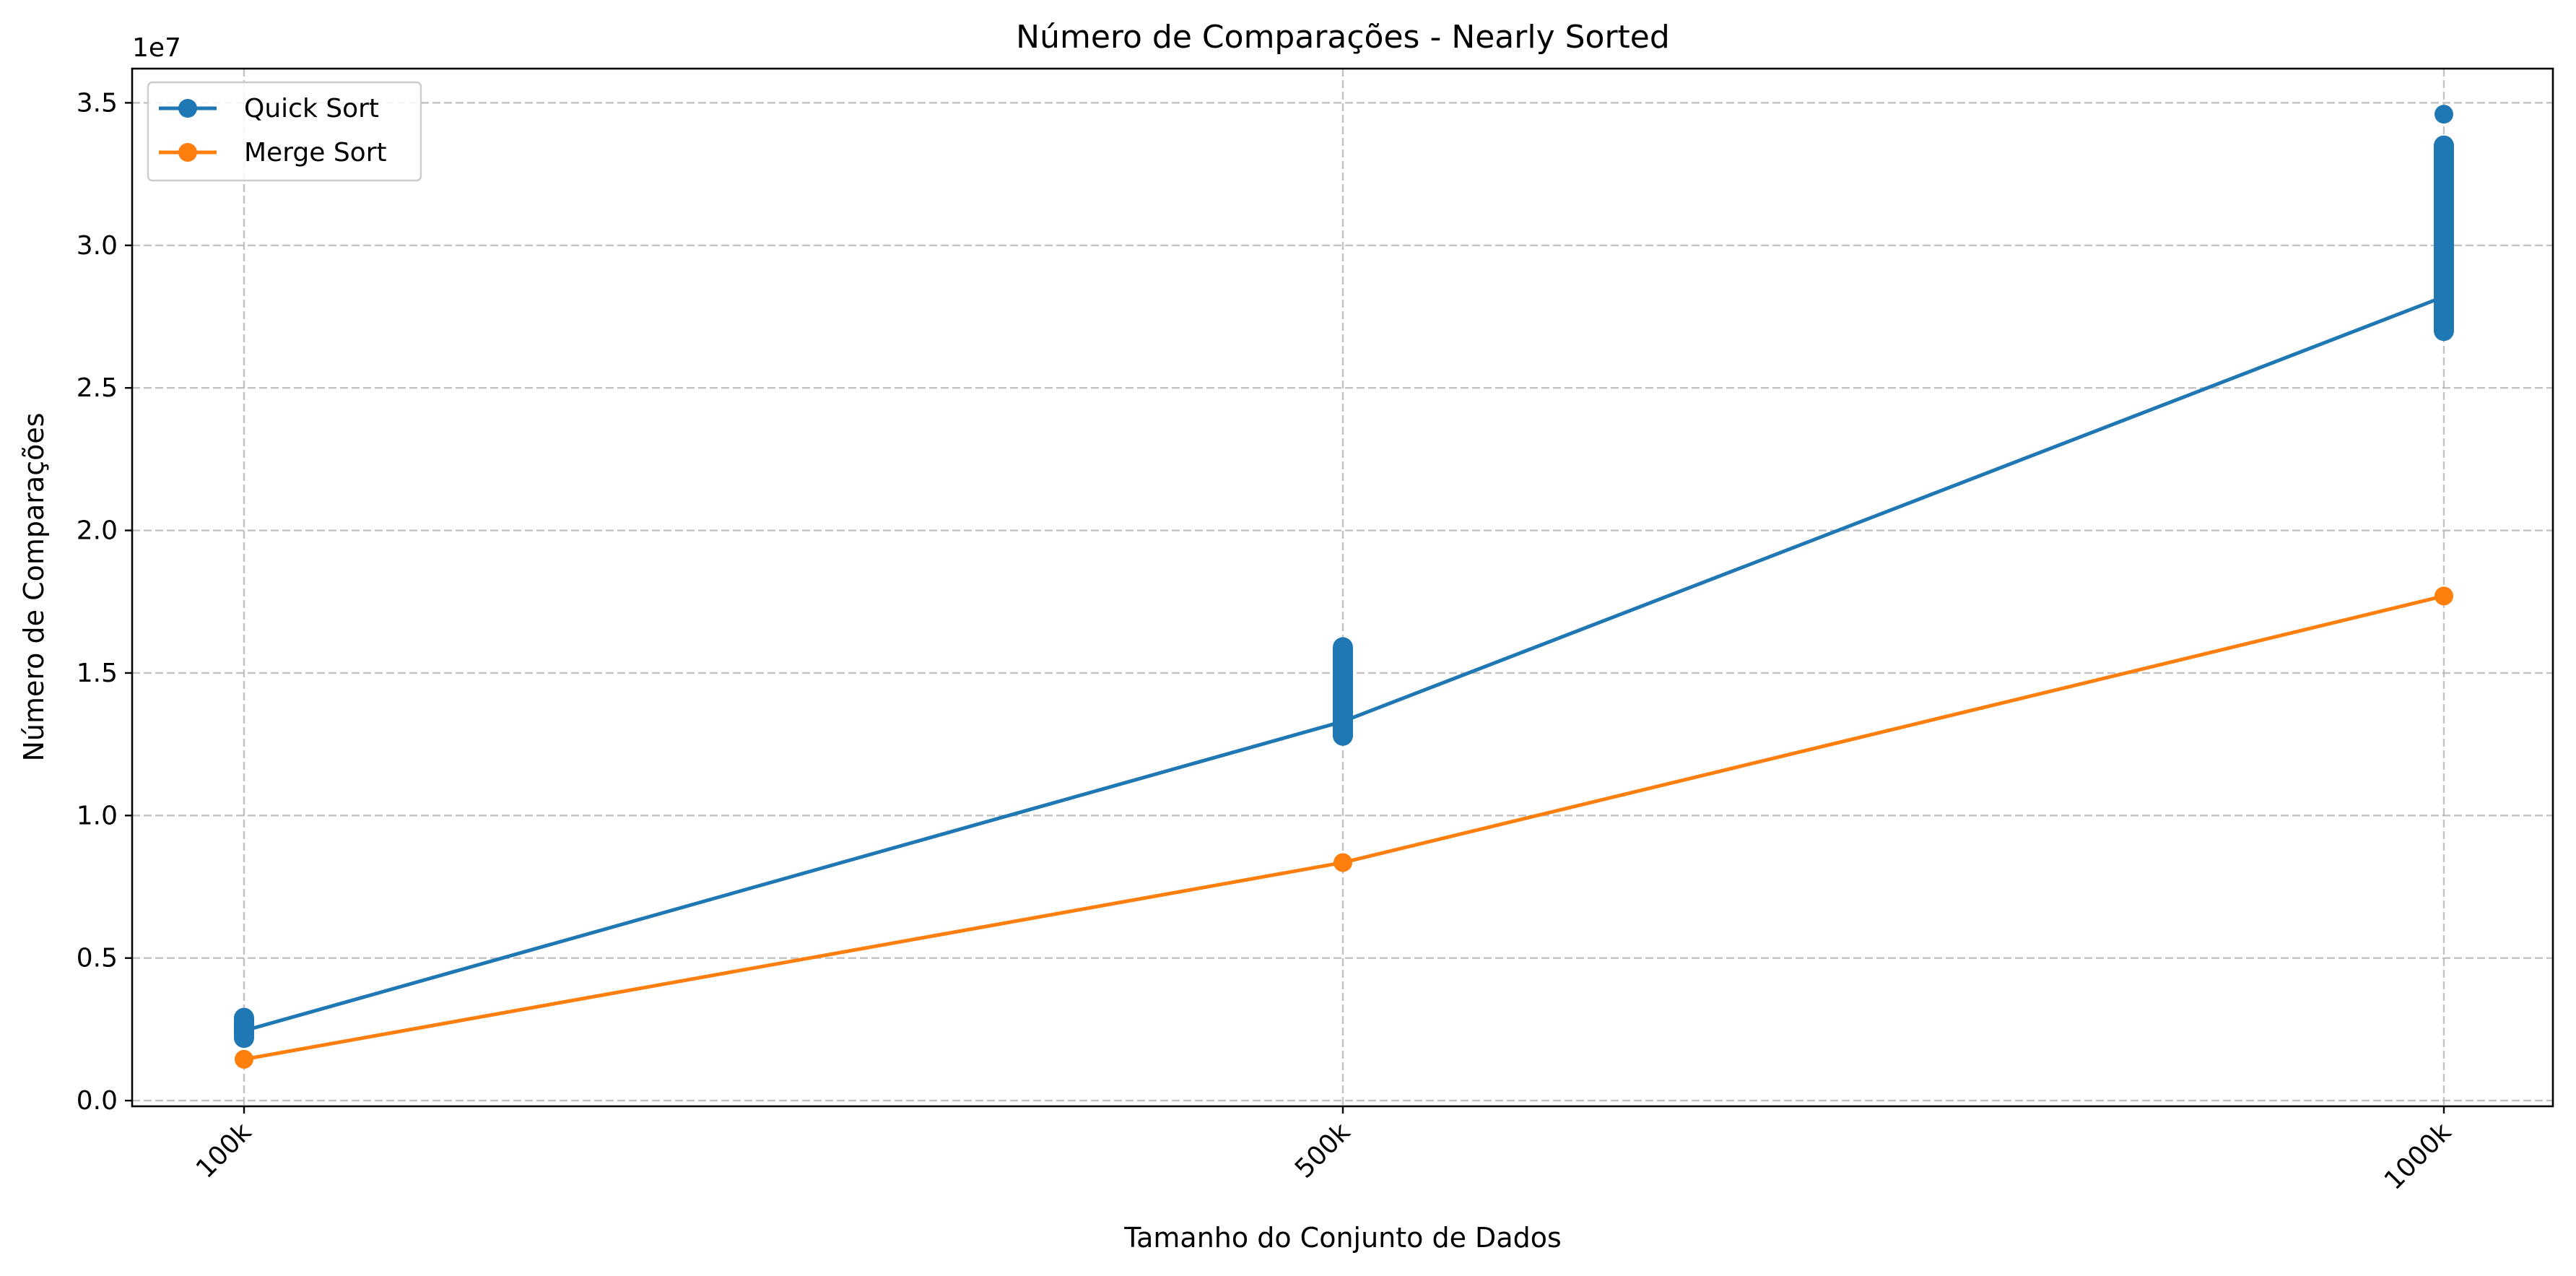  What do you see at coordinates (34, 586) in the screenshot?
I see `y-axis-label: Número de Comparações` at bounding box center [34, 586].